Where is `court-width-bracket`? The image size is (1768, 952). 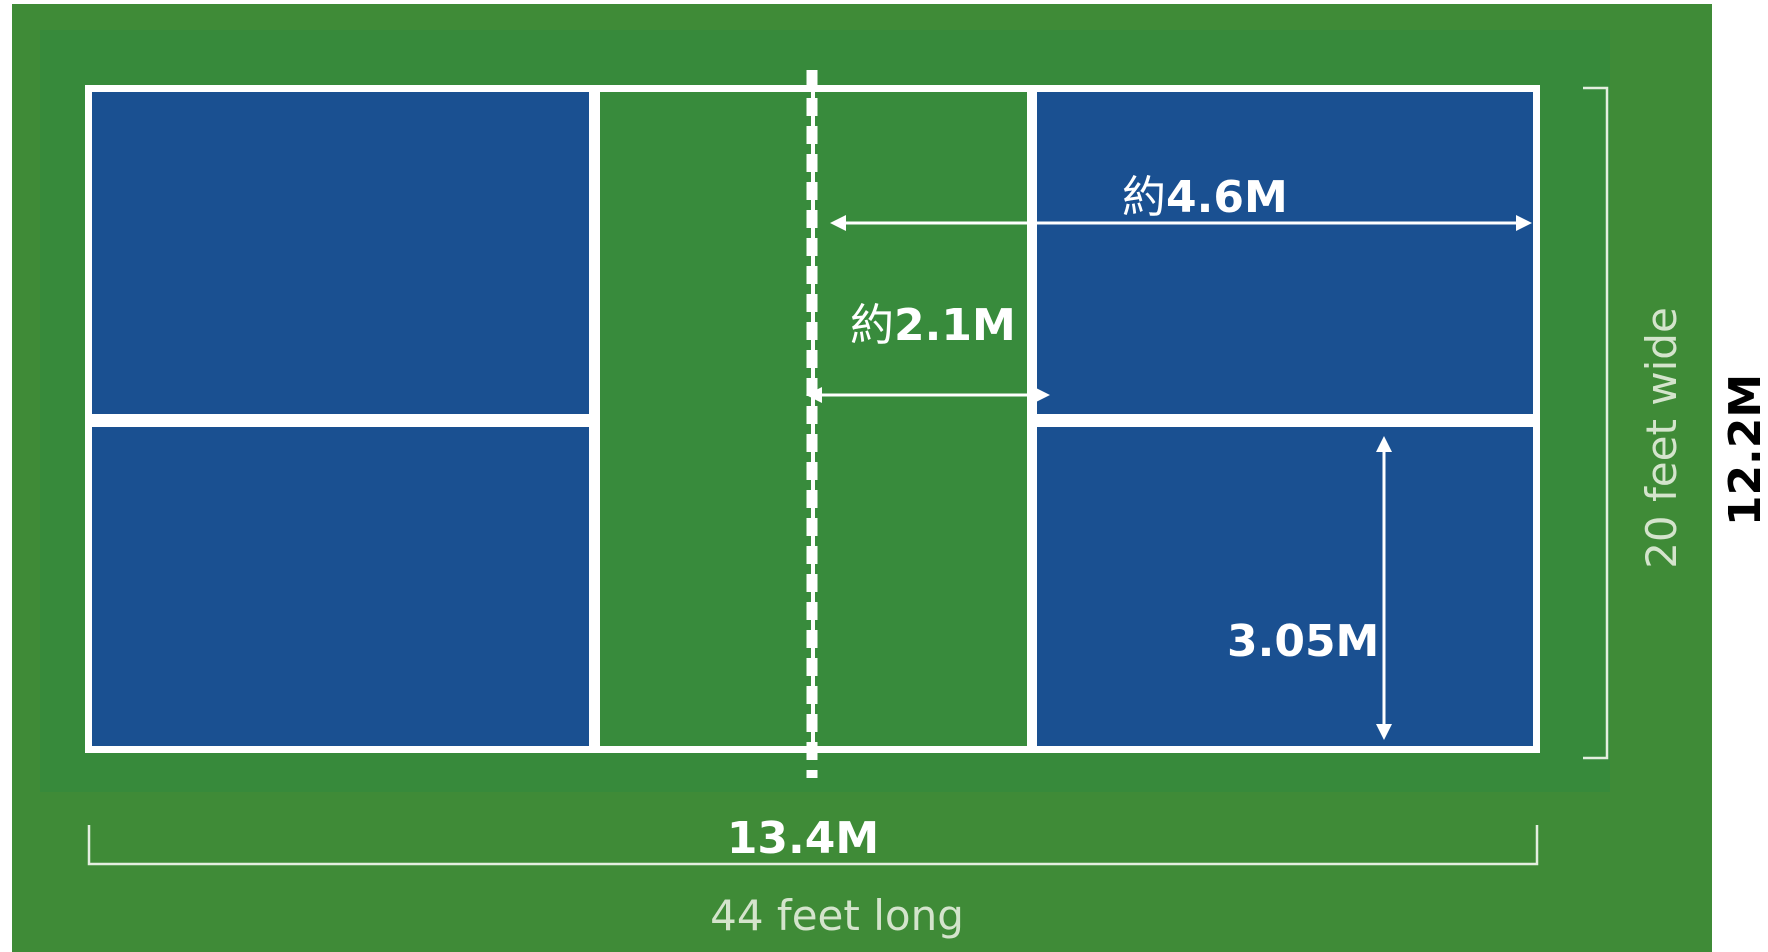 court-width-bracket is located at coordinates (1596, 423).